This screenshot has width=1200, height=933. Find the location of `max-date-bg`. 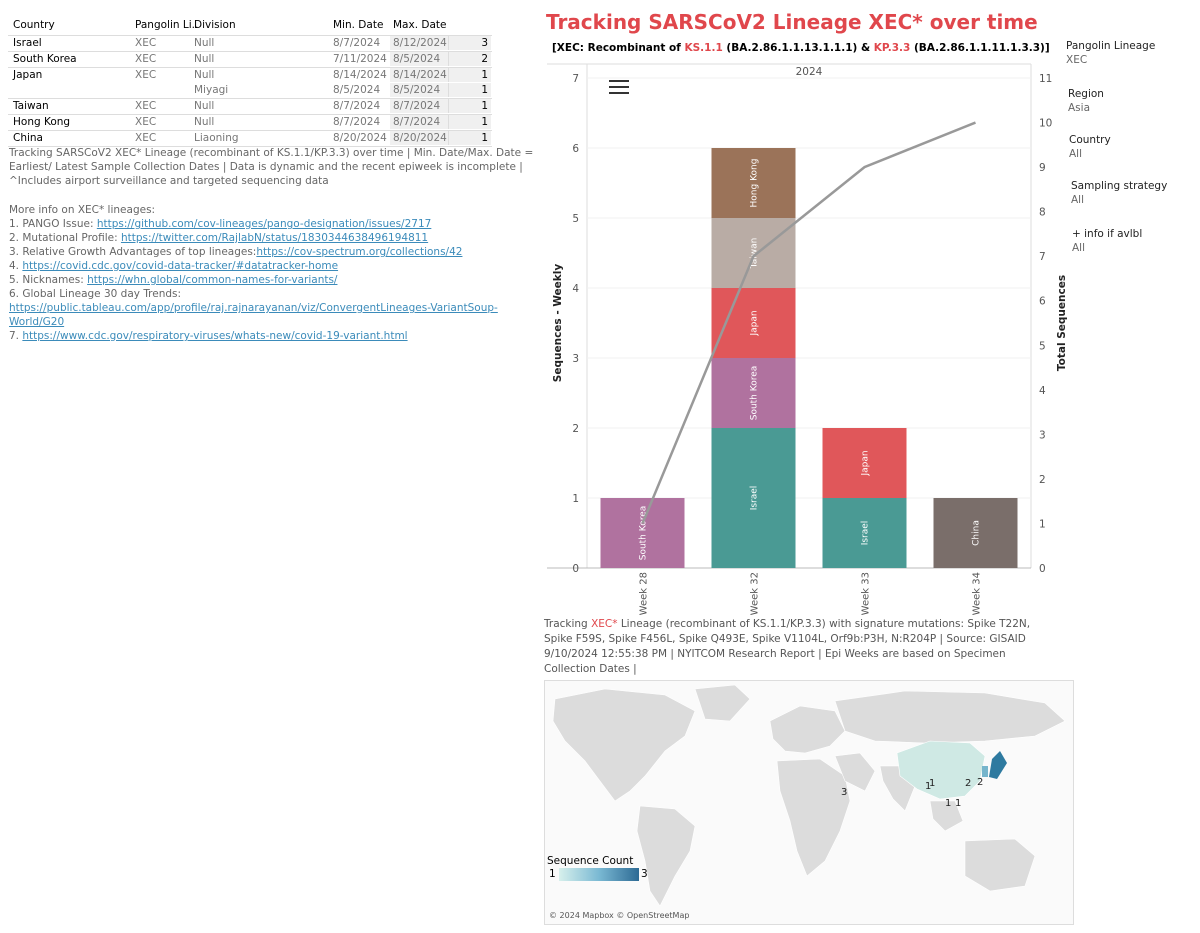

max-date-bg is located at coordinates (419, 122).